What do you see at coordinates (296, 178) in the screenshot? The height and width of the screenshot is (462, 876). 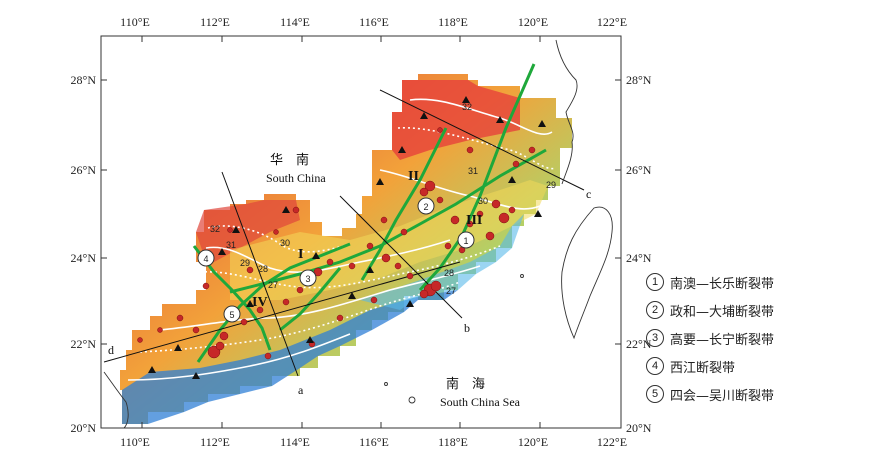 I see `south-china-label-en: South China` at bounding box center [296, 178].